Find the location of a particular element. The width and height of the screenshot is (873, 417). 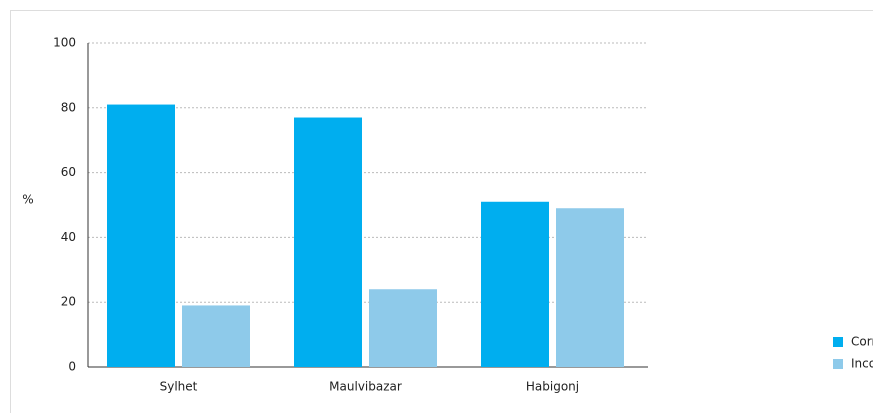

y-tick-label: 20 is located at coordinates (68, 302).